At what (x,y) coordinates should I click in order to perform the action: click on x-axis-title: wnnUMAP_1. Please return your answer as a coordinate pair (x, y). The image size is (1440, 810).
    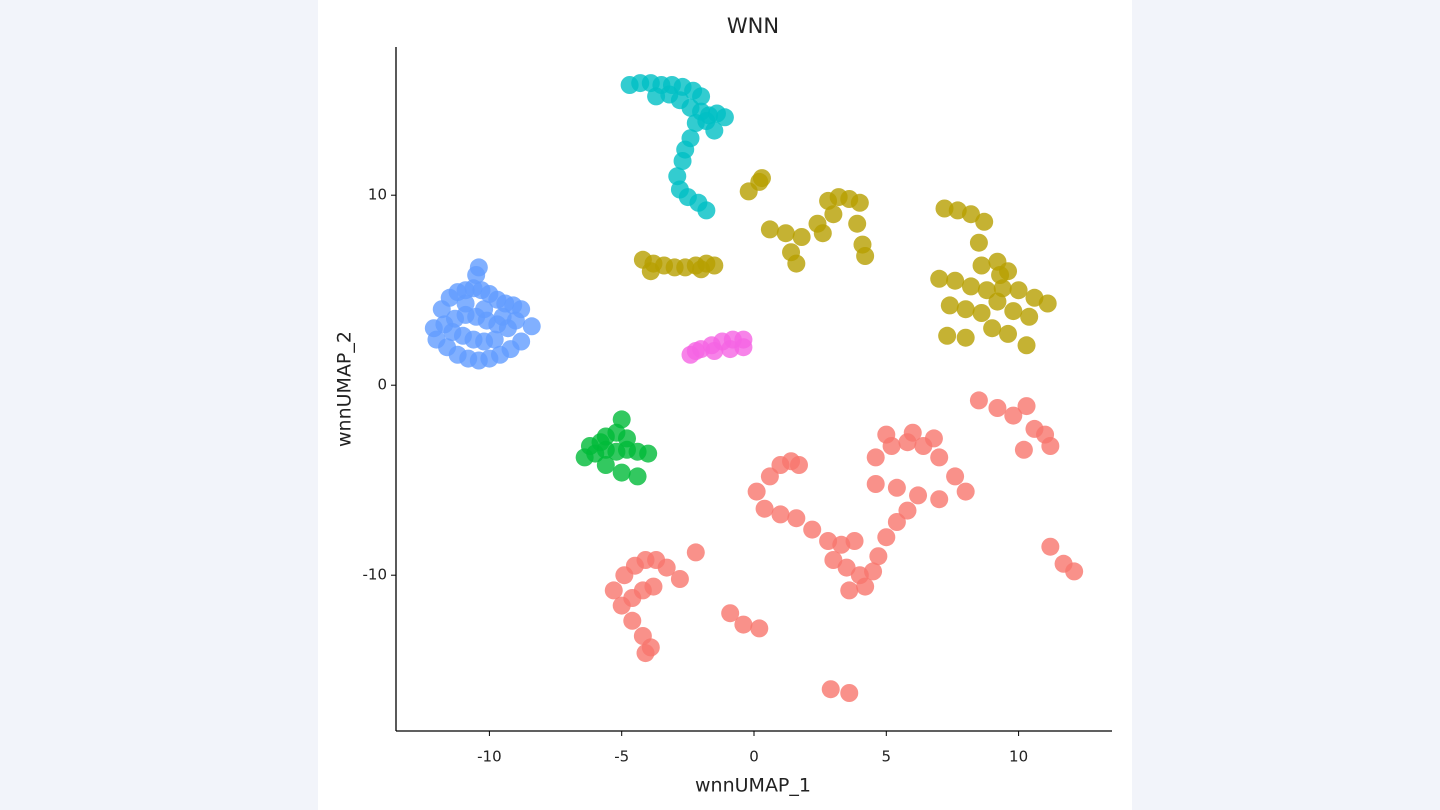
    Looking at the image, I should click on (753, 786).